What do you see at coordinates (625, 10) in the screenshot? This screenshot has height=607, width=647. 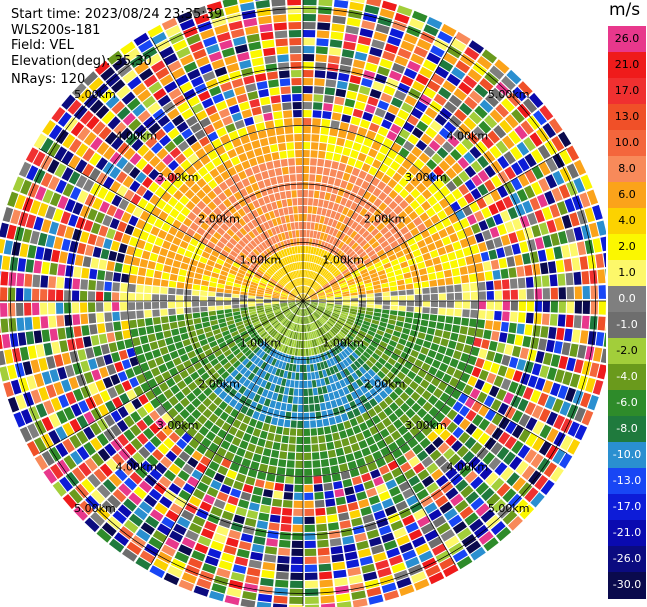 I see `colorbar-unit: m/s` at bounding box center [625, 10].